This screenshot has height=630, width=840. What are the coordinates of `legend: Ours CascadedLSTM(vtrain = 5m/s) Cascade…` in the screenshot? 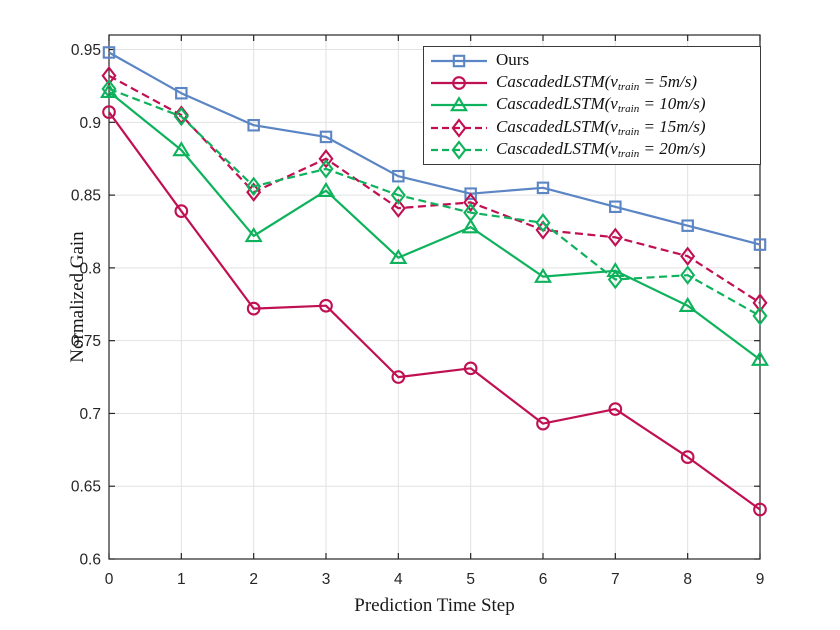 It's located at (592, 105).